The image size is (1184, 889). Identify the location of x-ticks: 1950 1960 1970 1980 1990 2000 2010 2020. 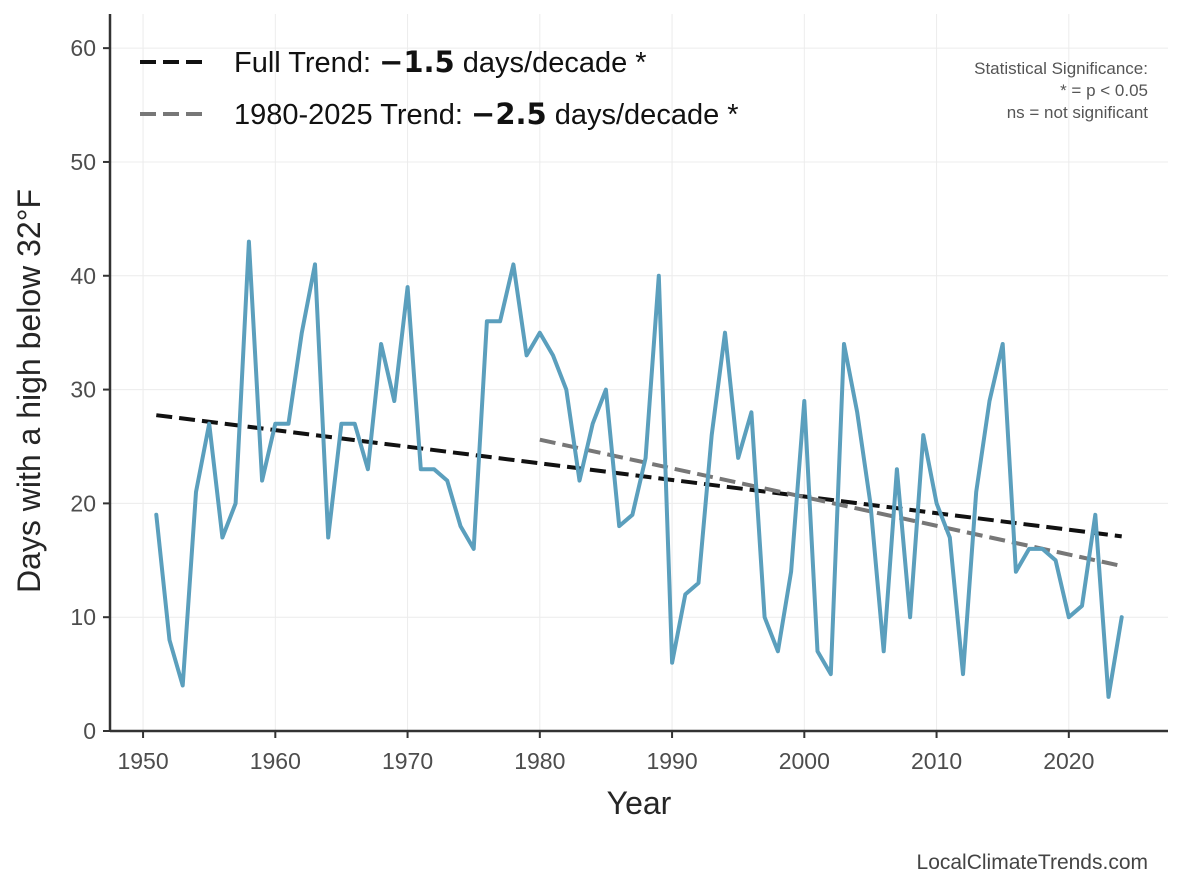
(605, 752).